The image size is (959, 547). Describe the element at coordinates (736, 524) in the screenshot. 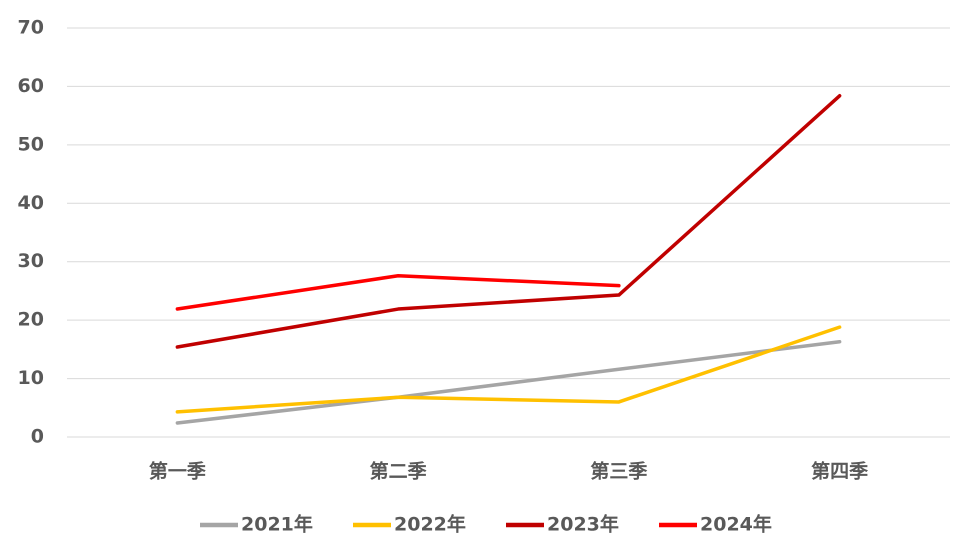

I see `legend-label: 2024年` at that location.